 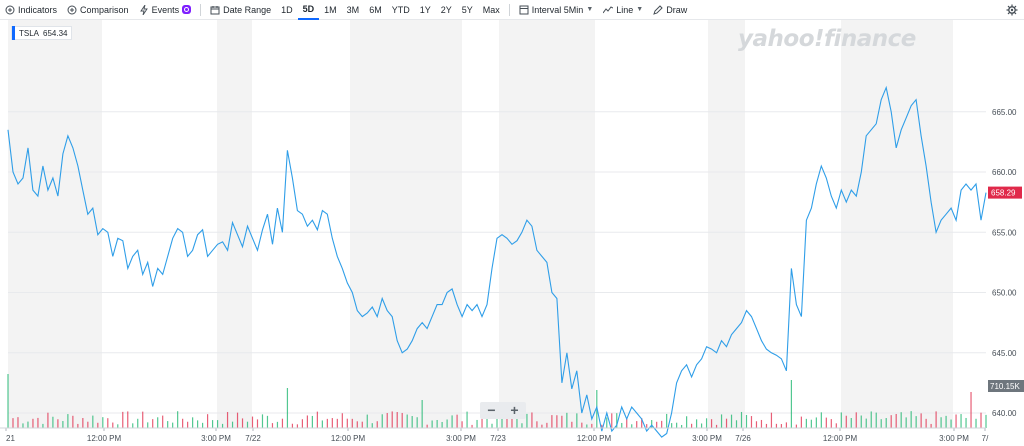 I want to click on range-button-1m: 1M, so click(x=330, y=9).